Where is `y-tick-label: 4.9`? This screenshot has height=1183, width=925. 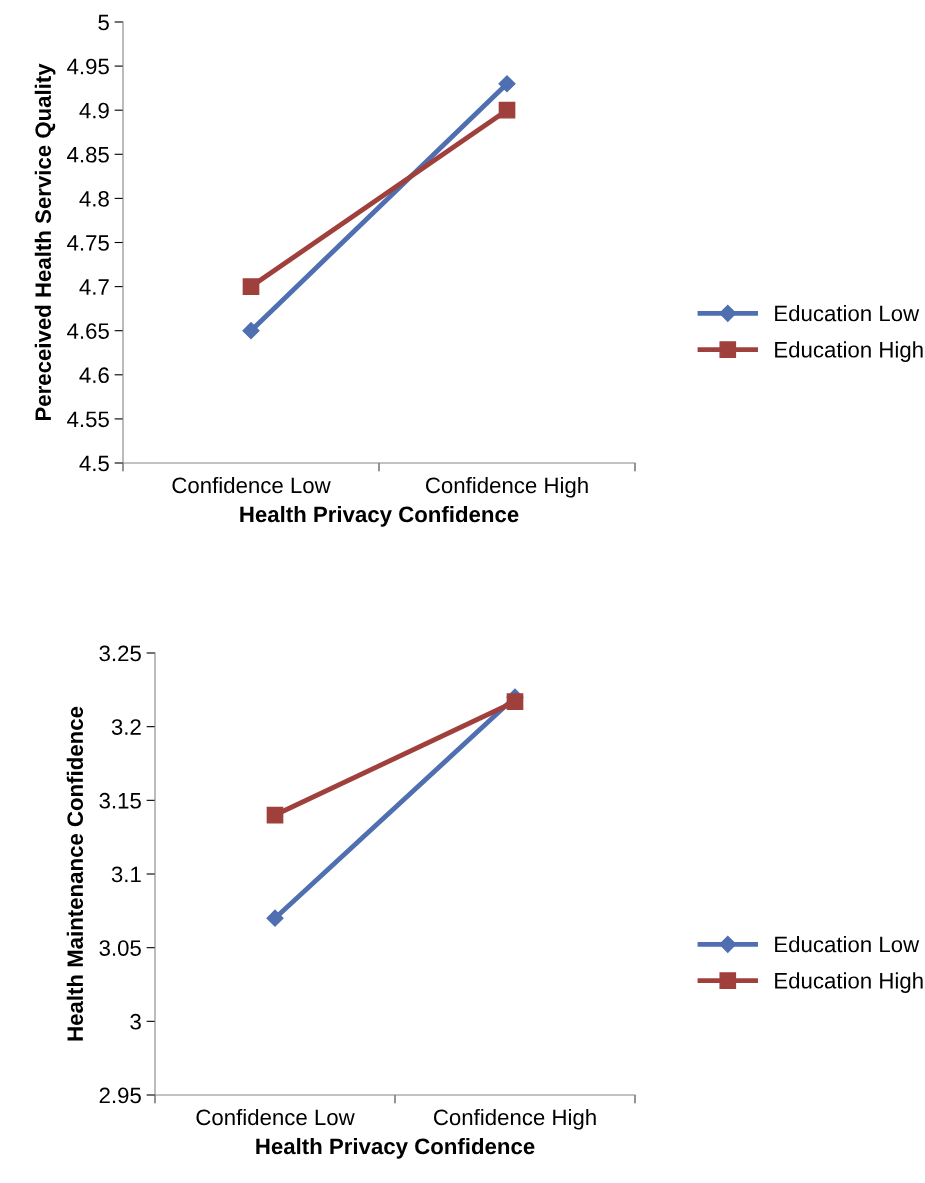
y-tick-label: 4.9 is located at coordinates (94, 110).